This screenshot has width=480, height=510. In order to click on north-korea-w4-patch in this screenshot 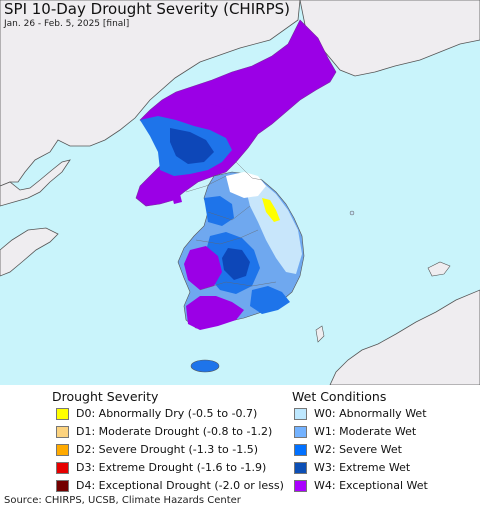, I will do `click(214, 117)`.